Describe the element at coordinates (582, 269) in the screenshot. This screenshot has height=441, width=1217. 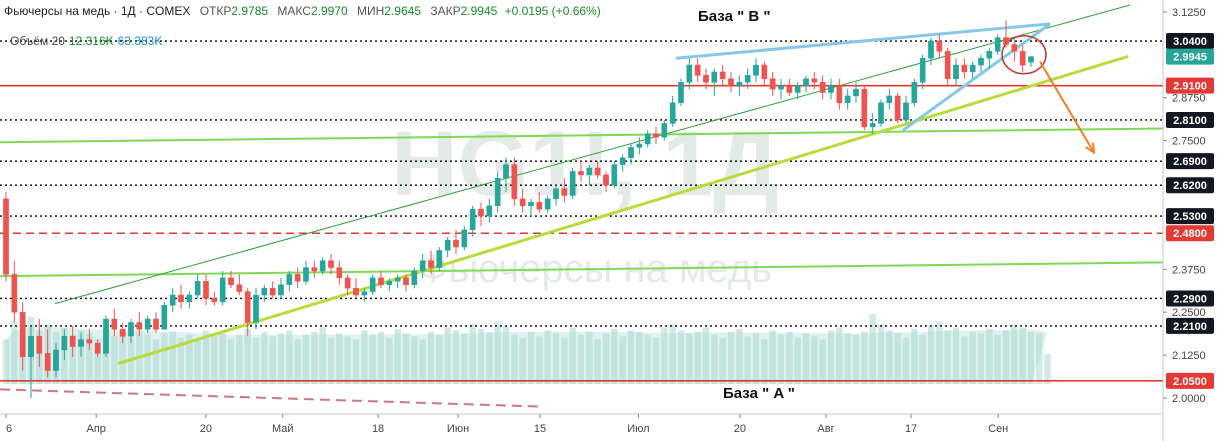
I see `horizontal-trendline-lower` at that location.